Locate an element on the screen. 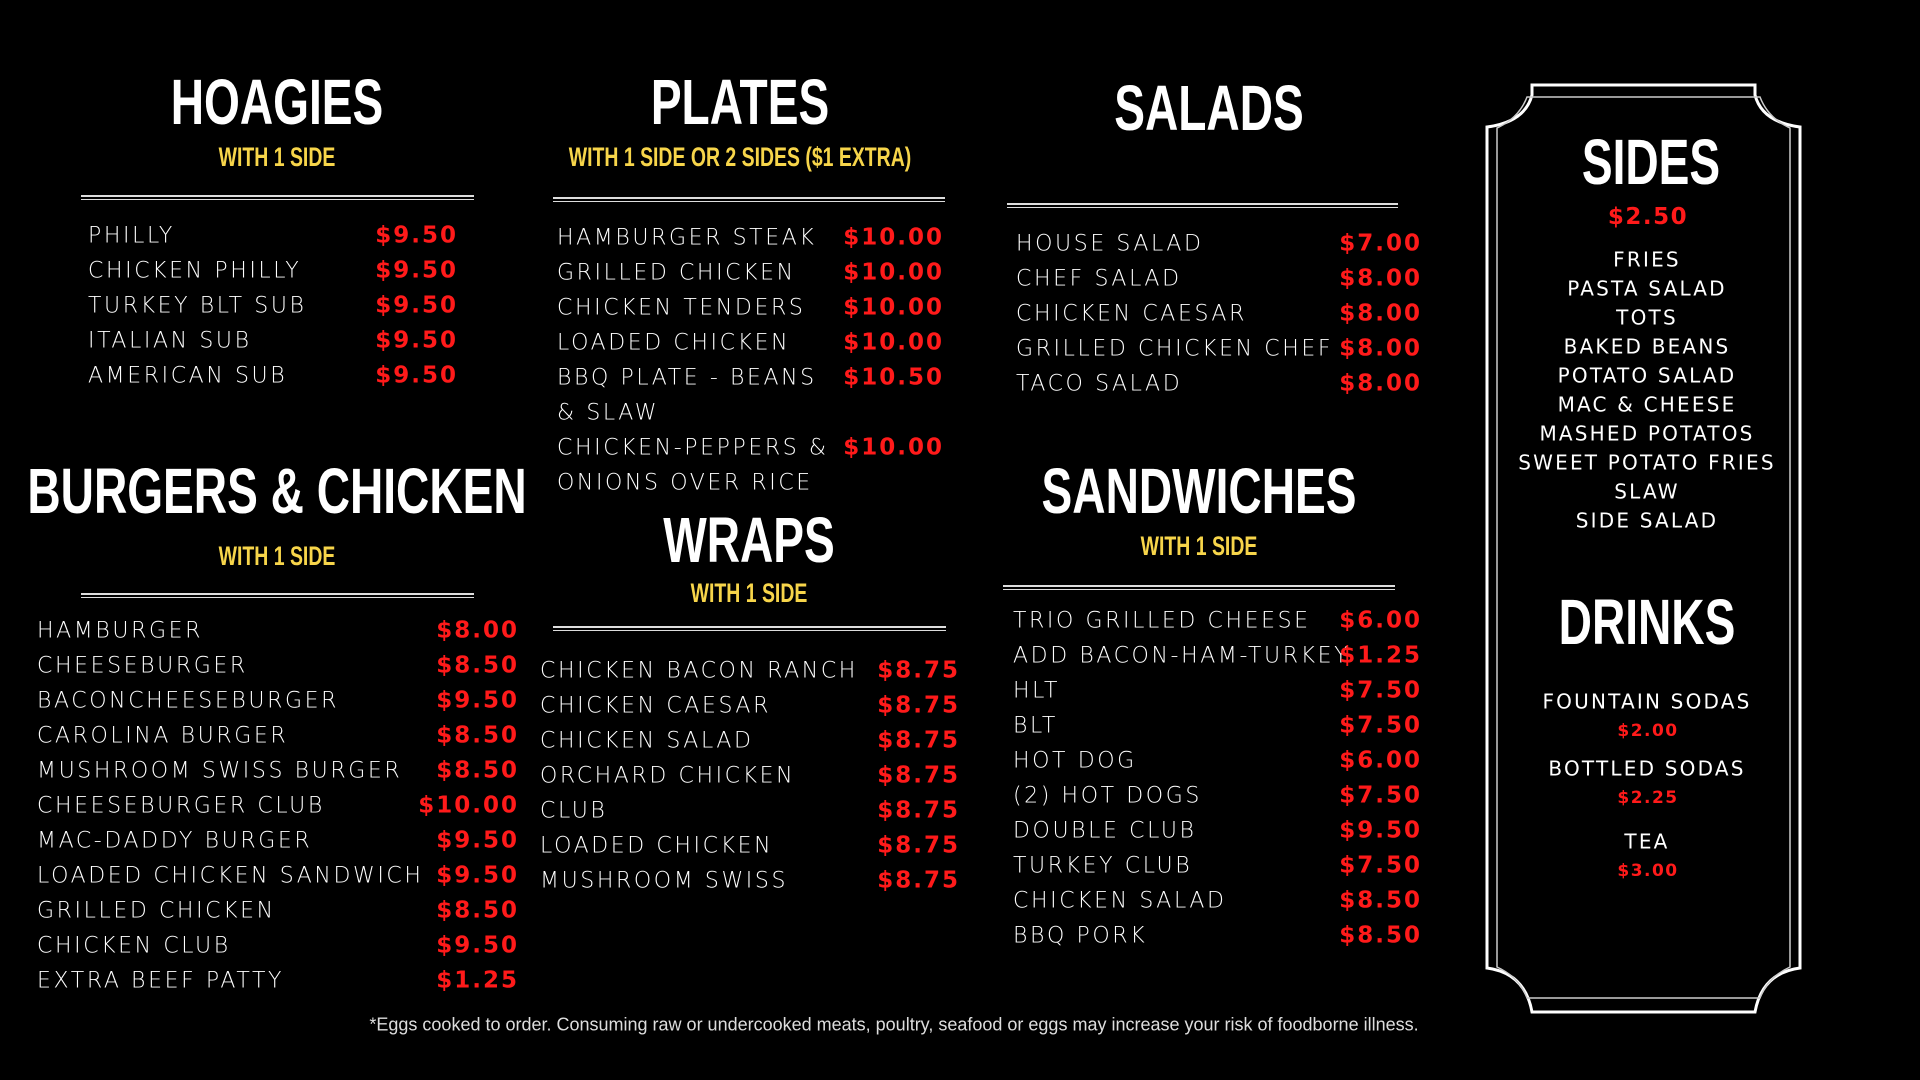 This screenshot has height=1080, width=1920. drink-price: $3.00 is located at coordinates (1648, 871).